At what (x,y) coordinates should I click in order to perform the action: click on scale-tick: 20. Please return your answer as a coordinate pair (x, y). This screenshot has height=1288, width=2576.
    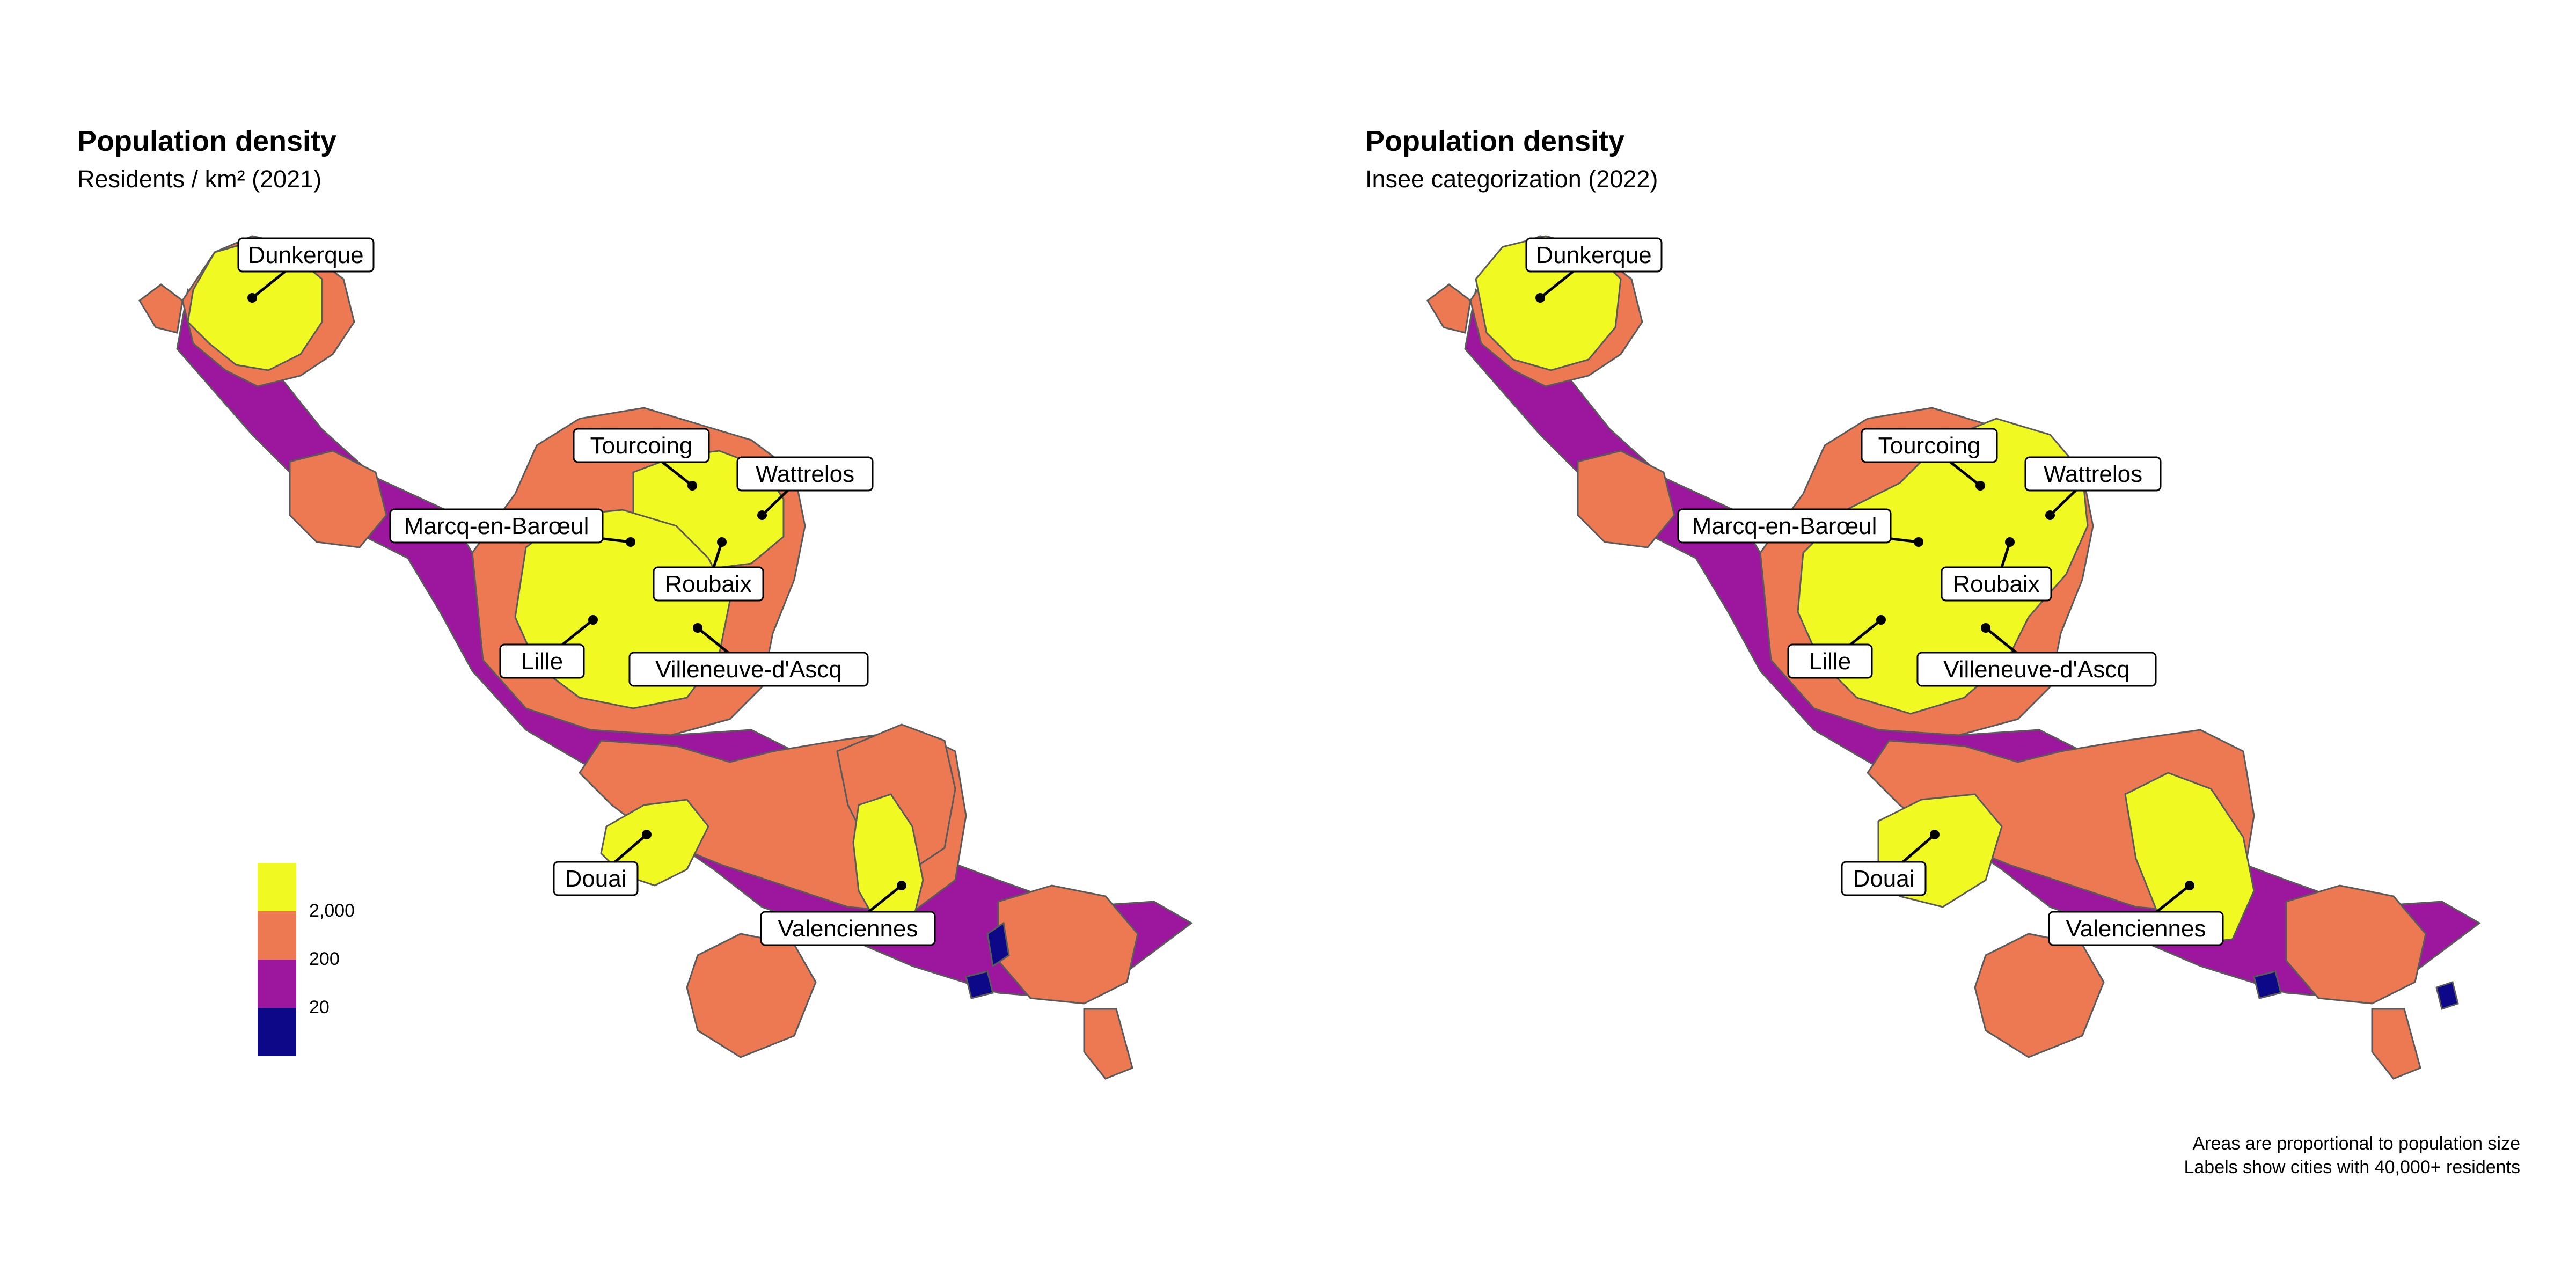
    Looking at the image, I should click on (319, 1007).